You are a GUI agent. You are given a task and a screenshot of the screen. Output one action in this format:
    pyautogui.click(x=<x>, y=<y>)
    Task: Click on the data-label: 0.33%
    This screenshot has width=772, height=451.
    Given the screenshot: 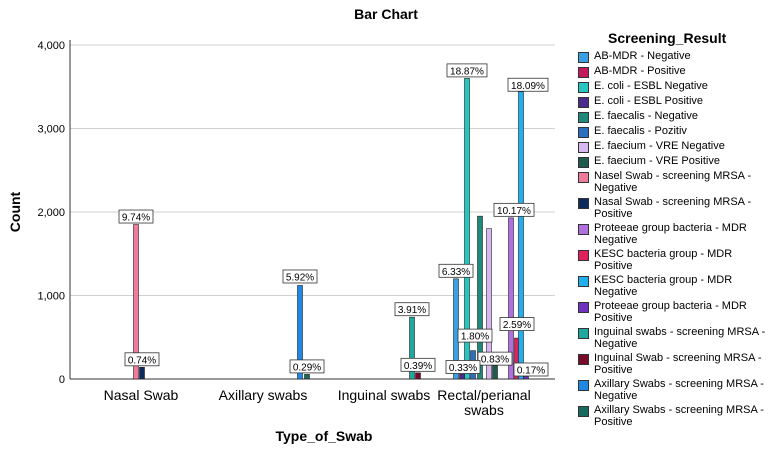 What is the action you would take?
    pyautogui.click(x=463, y=368)
    